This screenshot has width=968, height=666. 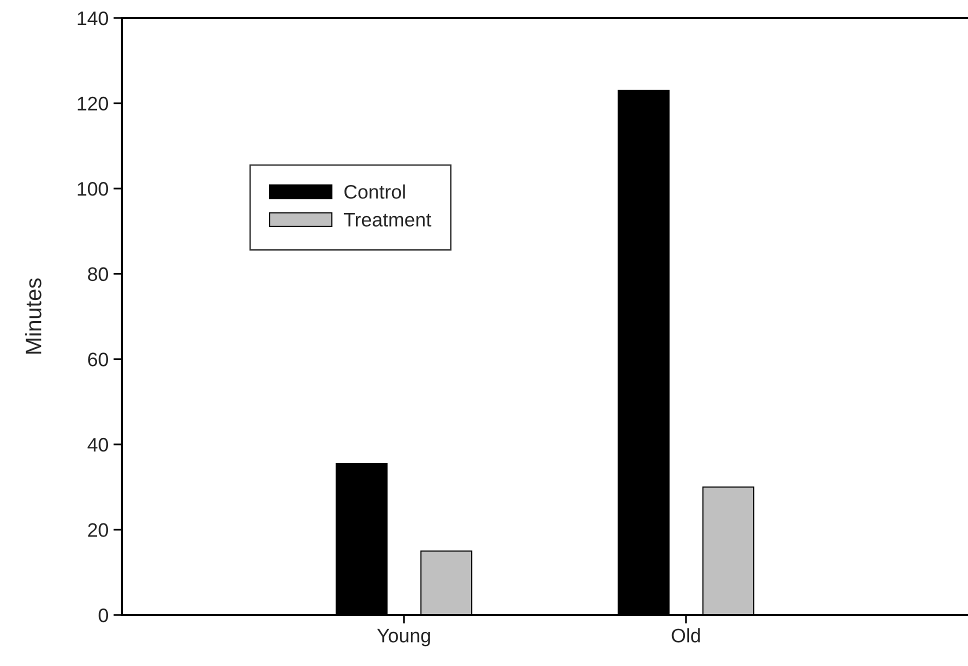 I want to click on x-tick-label: Old, so click(x=686, y=635).